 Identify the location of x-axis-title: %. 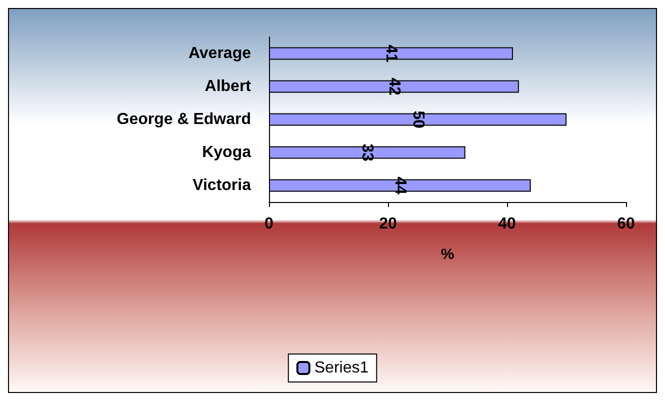
(447, 254).